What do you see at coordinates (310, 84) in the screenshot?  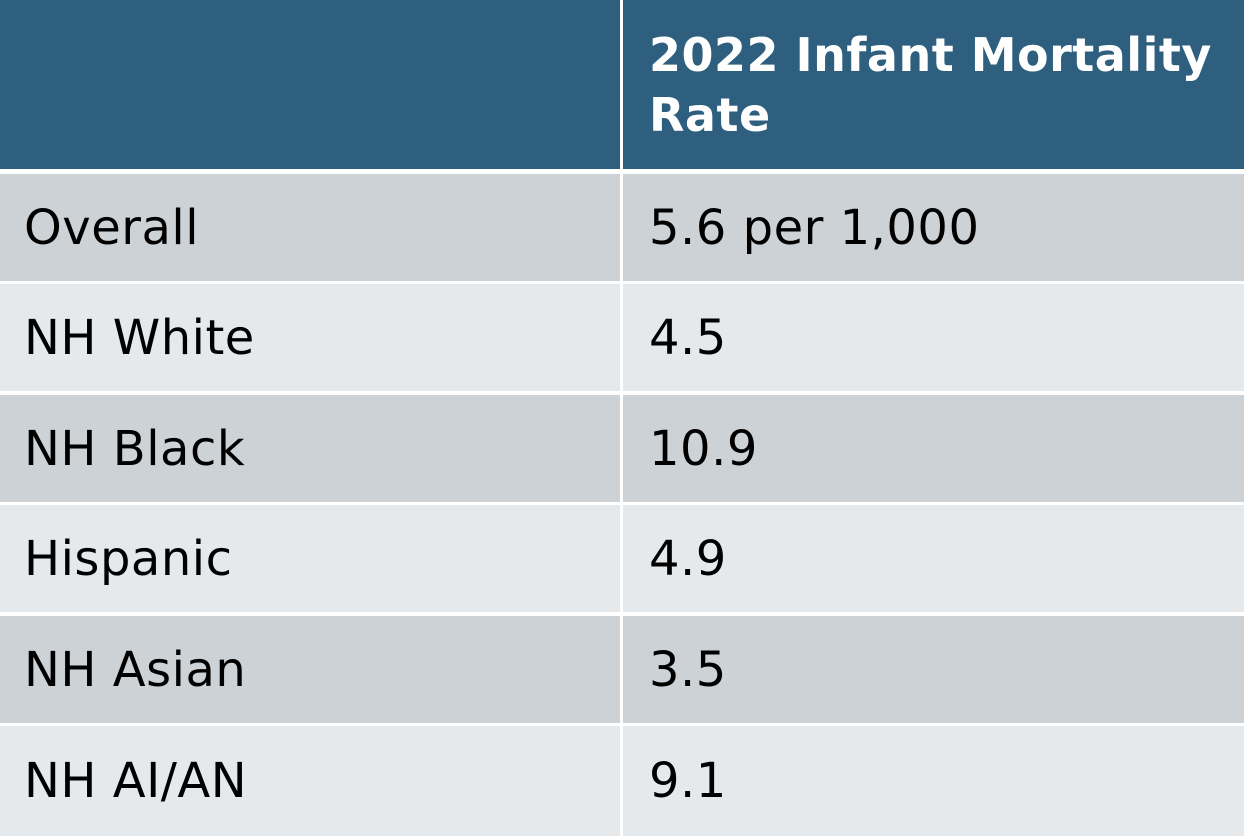 I see `header-cell-group` at bounding box center [310, 84].